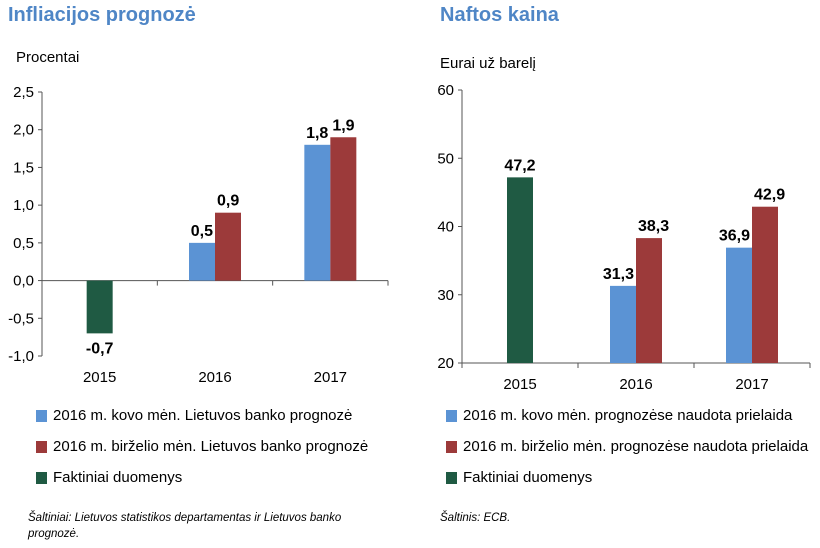 This screenshot has width=820, height=548. What do you see at coordinates (445, 158) in the screenshot?
I see `oil-y-tick-label: 50` at bounding box center [445, 158].